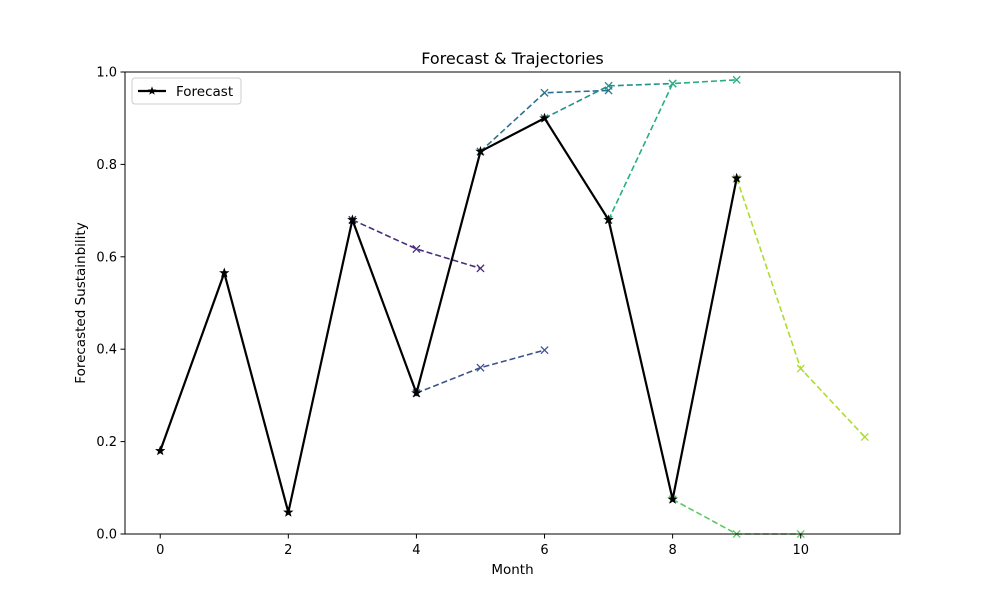 Image resolution: width=1000 pixels, height=600 pixels. What do you see at coordinates (106, 165) in the screenshot?
I see `y-tick-label: 0.8` at bounding box center [106, 165].